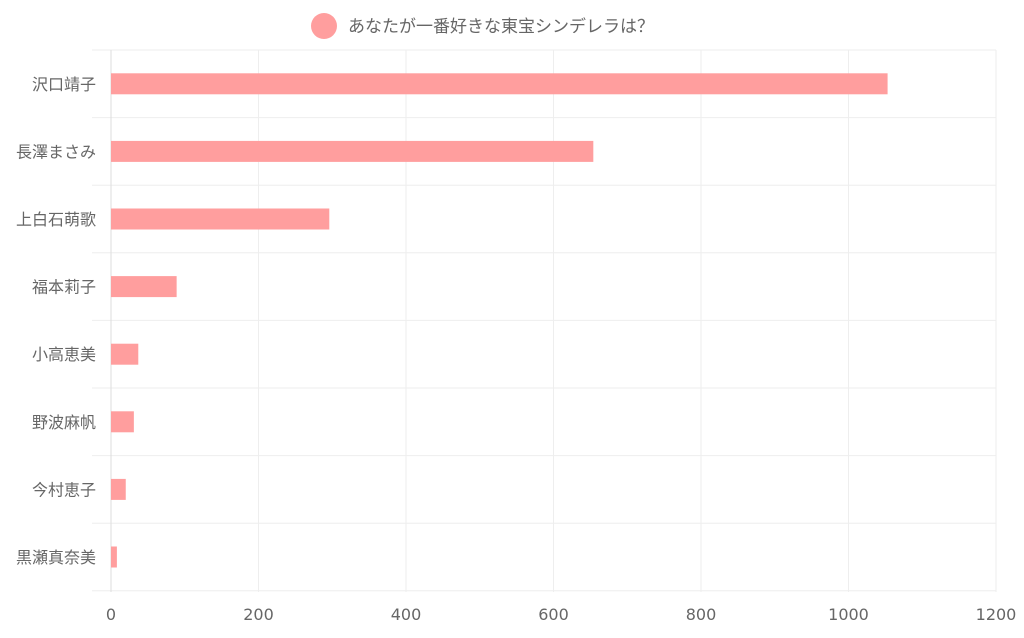  I want to click on legend-marker, so click(324, 26).